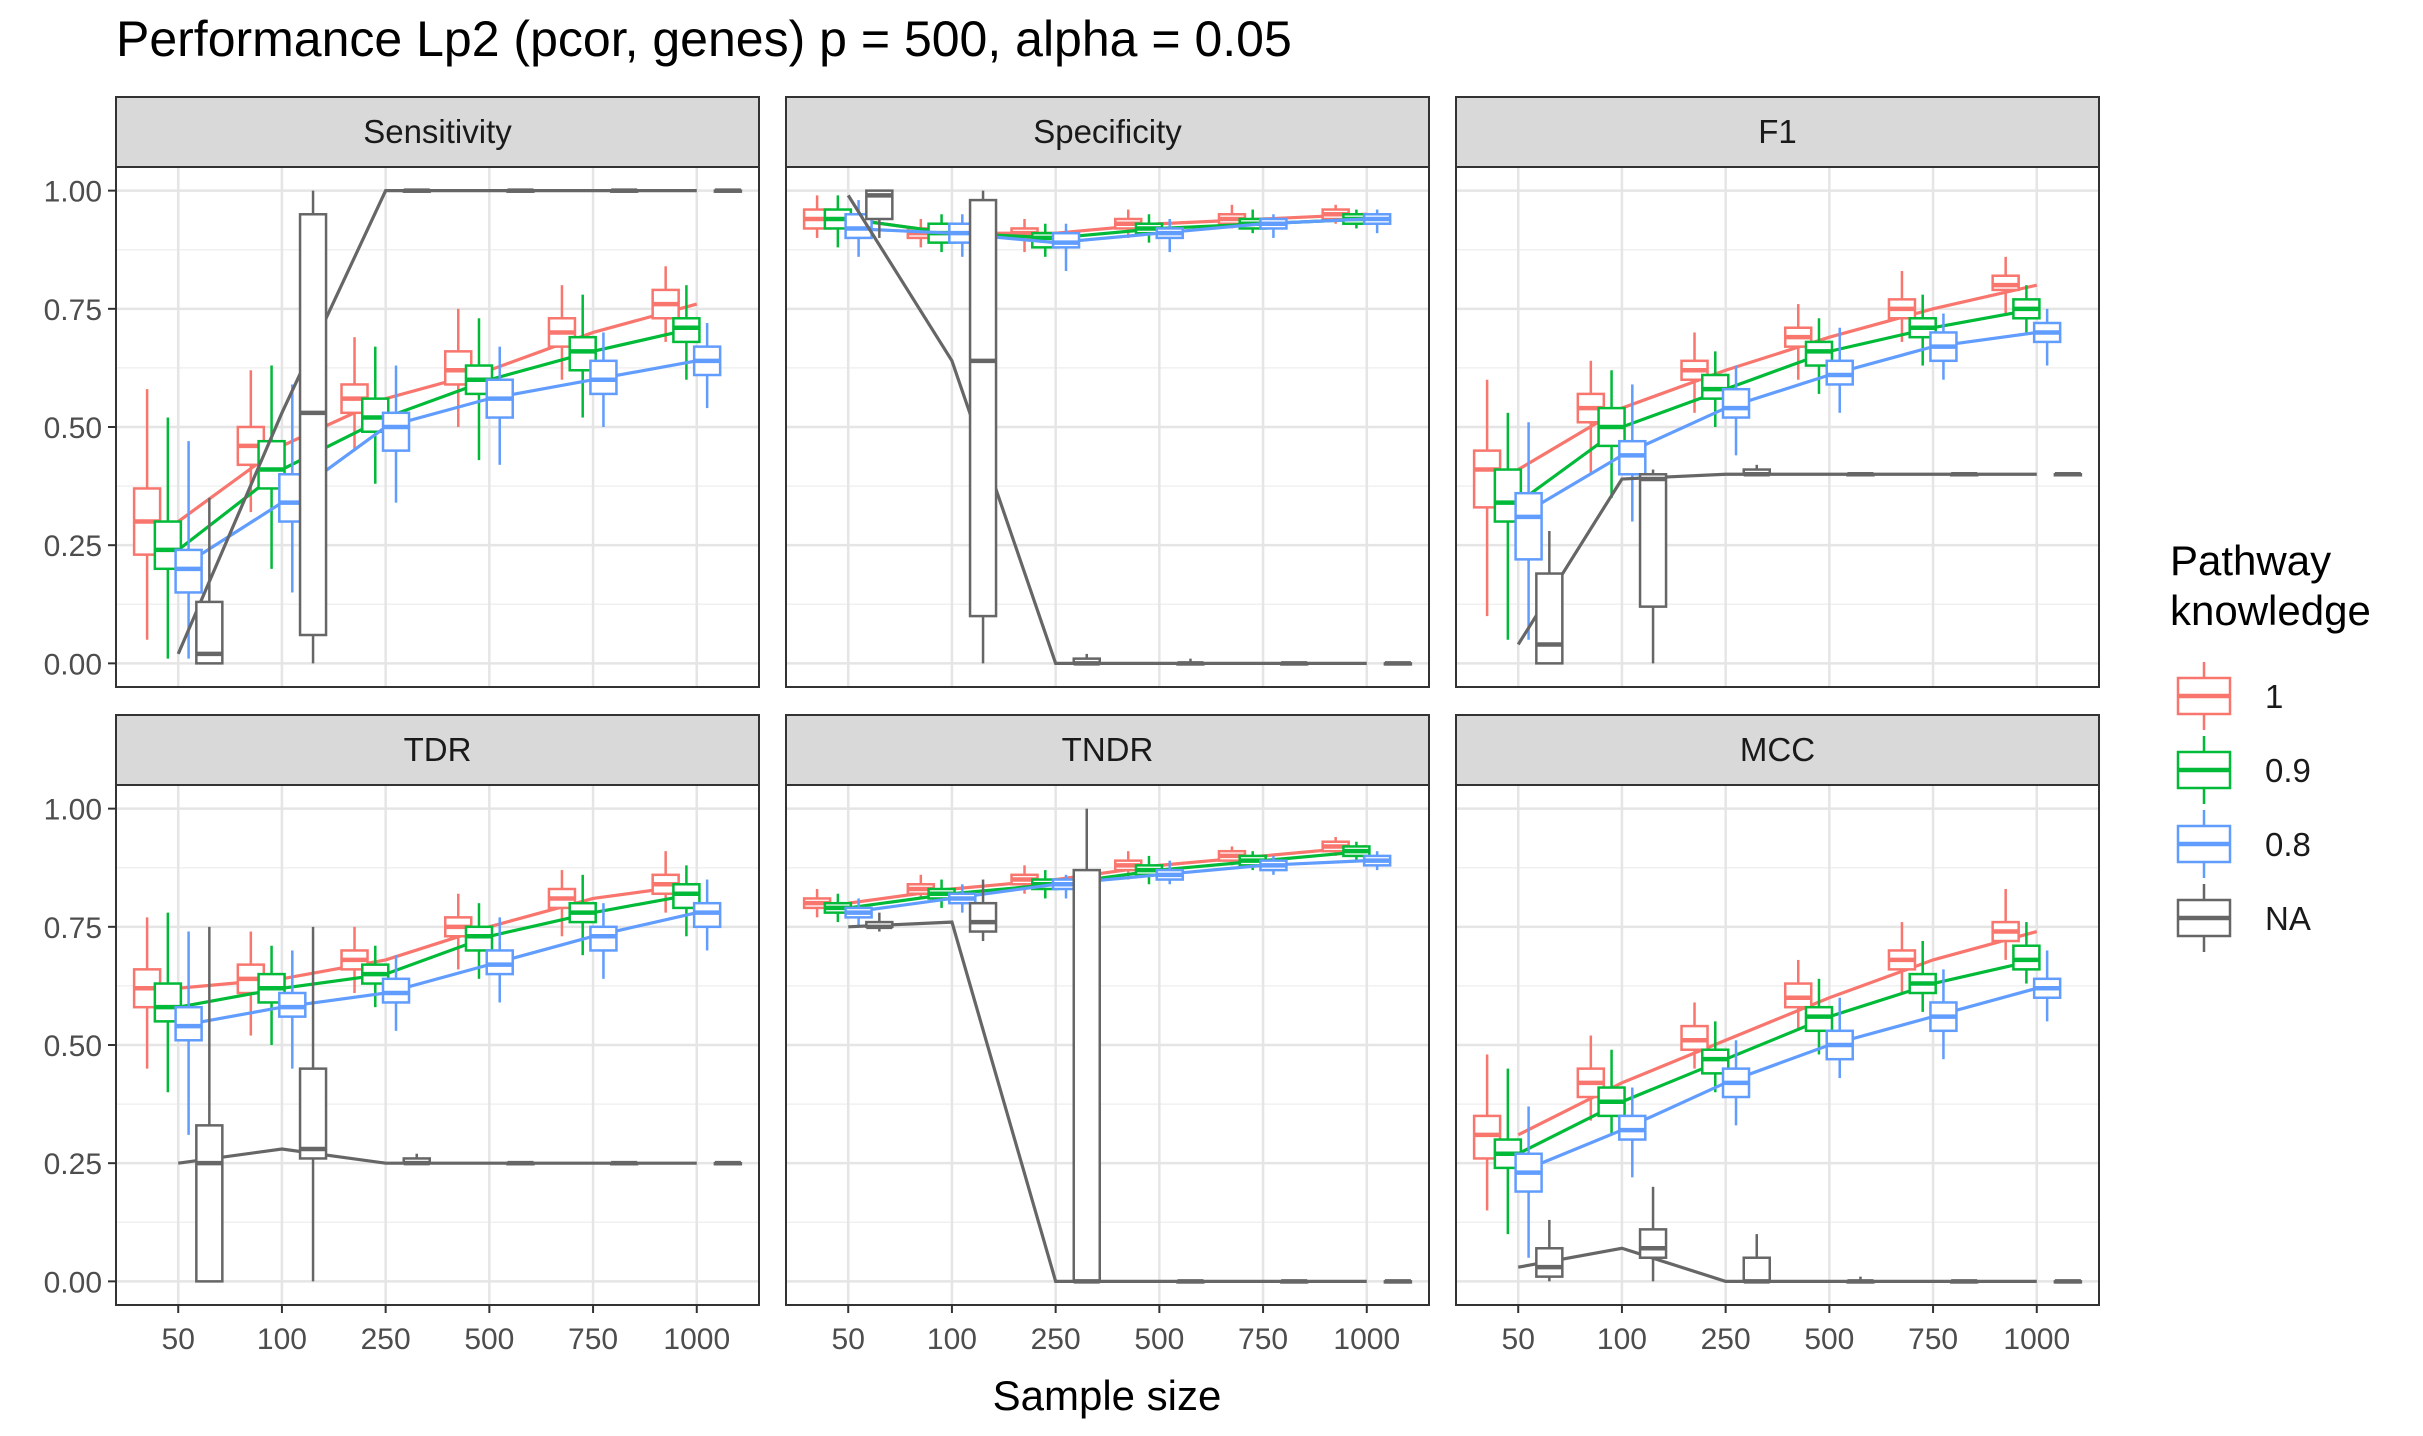 Image resolution: width=2423 pixels, height=1436 pixels. What do you see at coordinates (73, 310) in the screenshot?
I see `y-tick-label: 0.75` at bounding box center [73, 310].